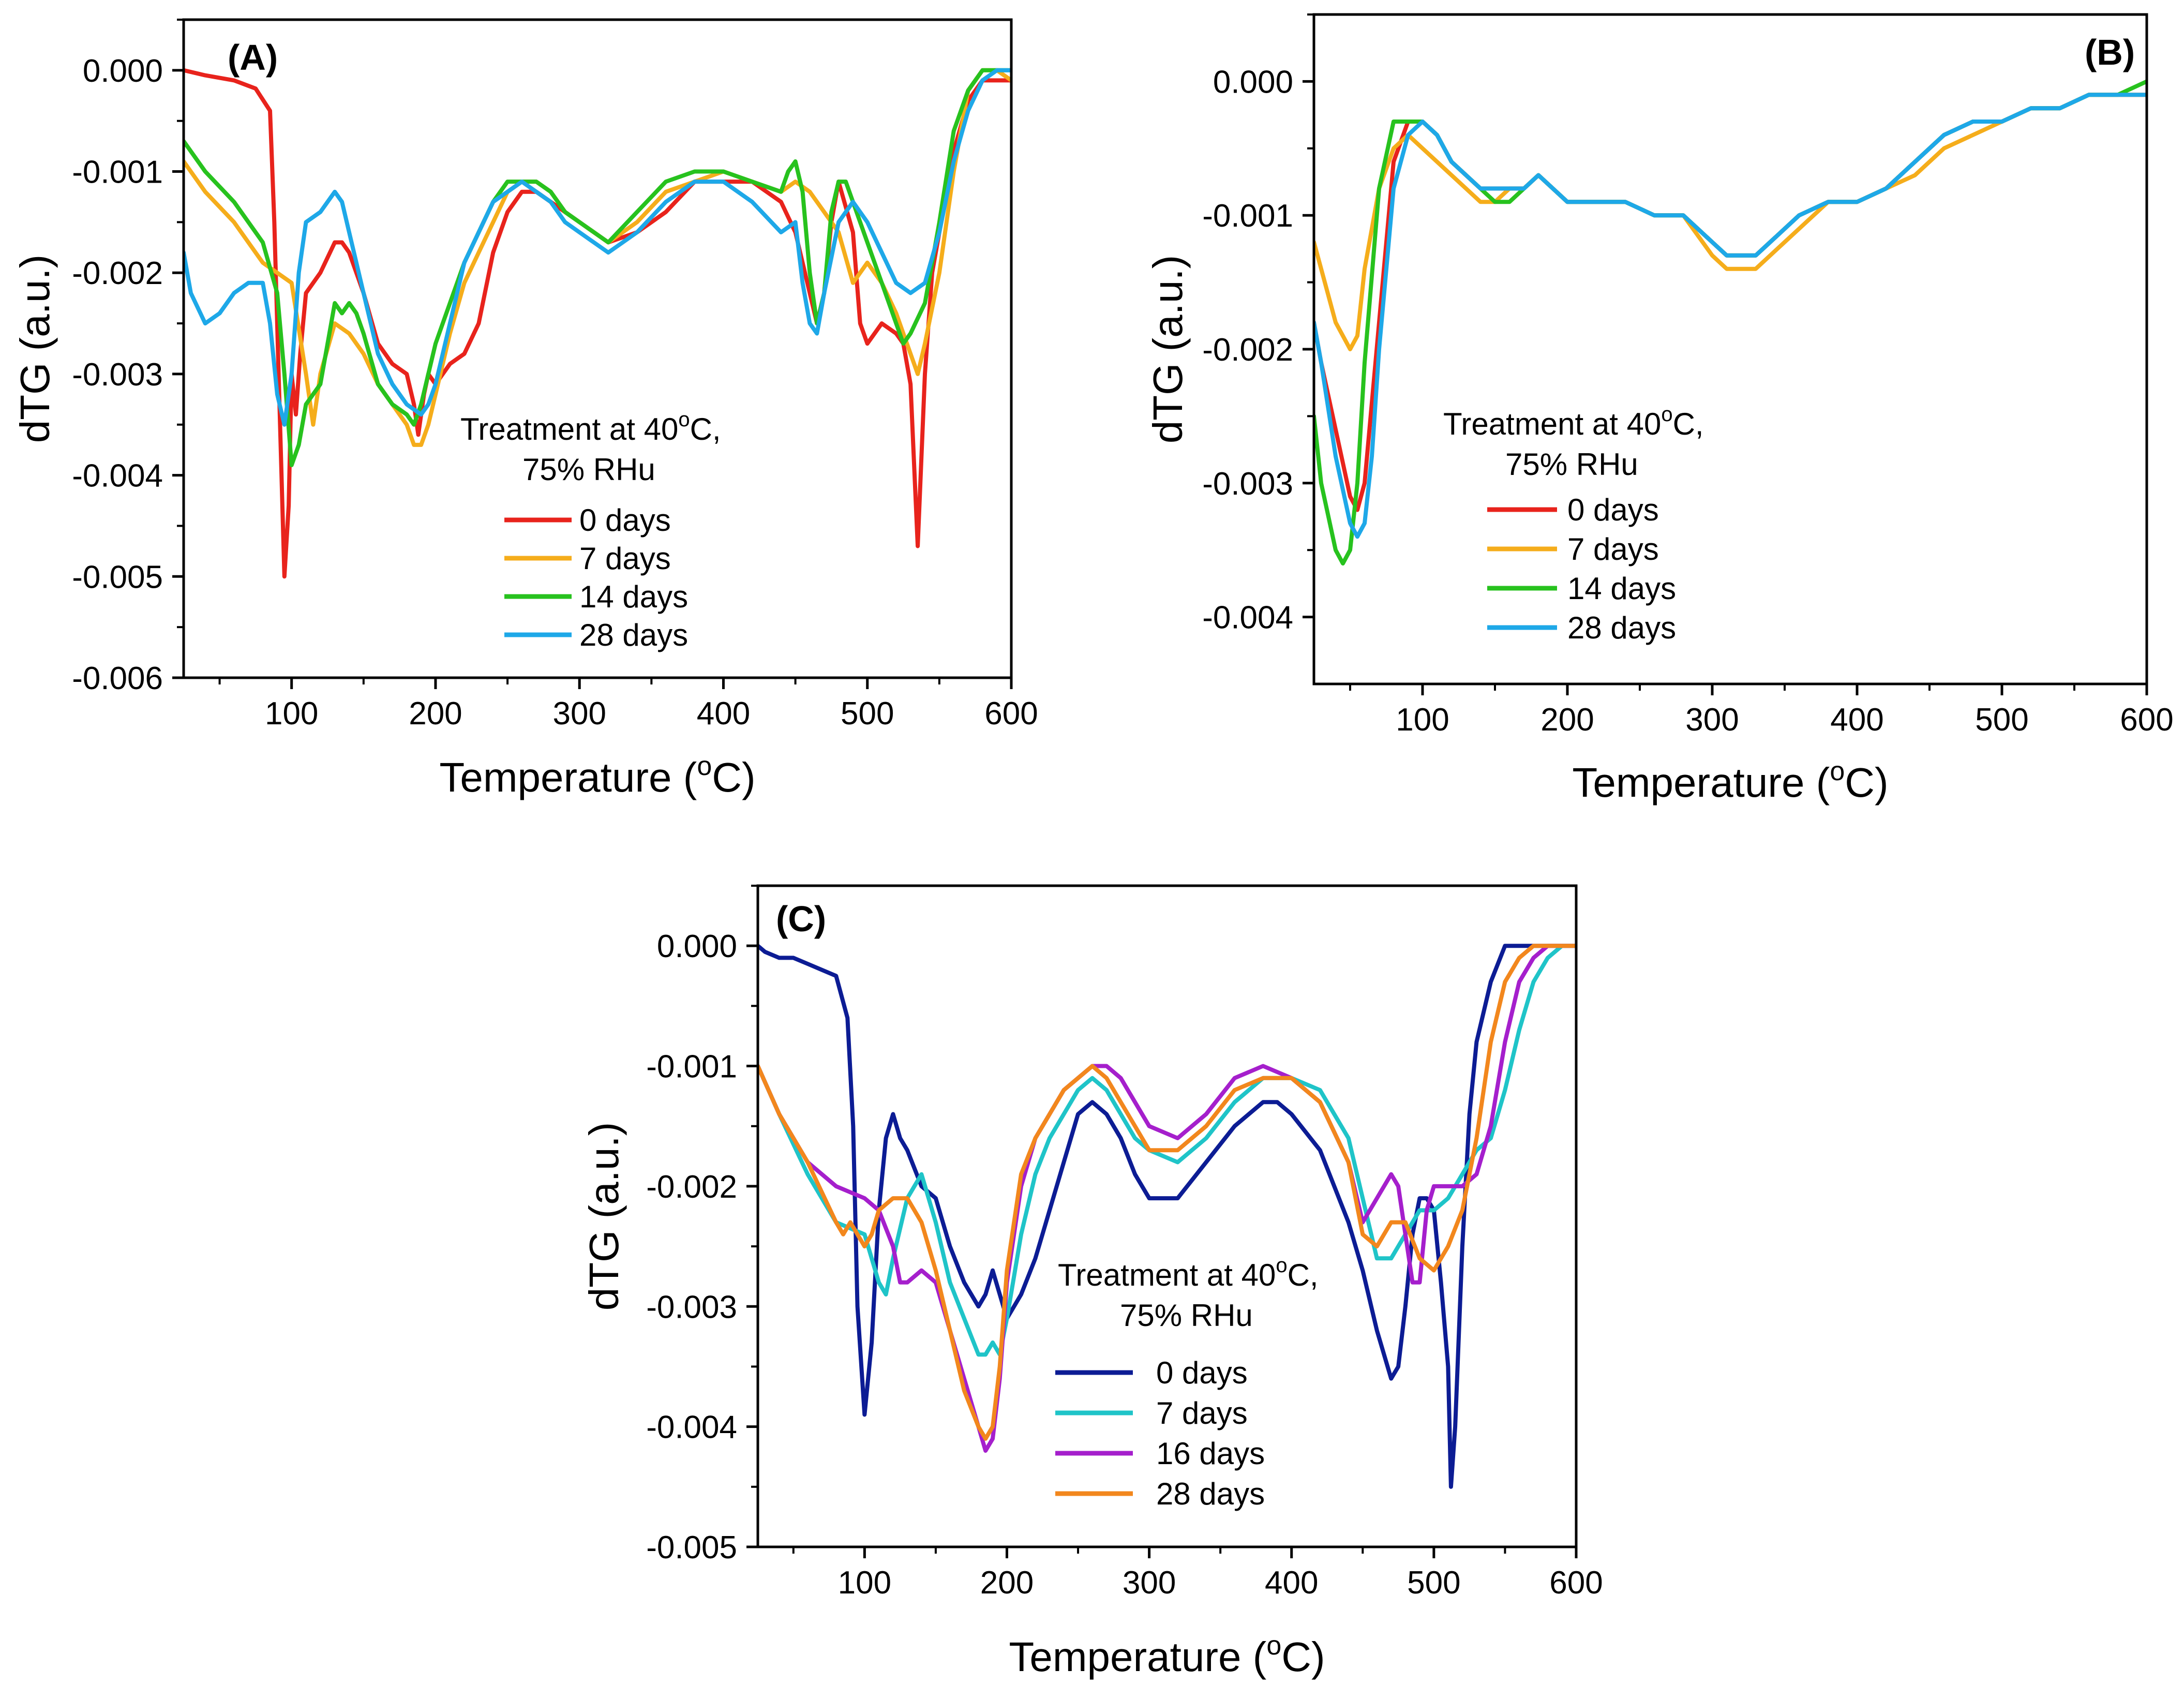 The width and height of the screenshot is (2184, 1699). I want to click on series-line-16-days, so click(1167, 1198).